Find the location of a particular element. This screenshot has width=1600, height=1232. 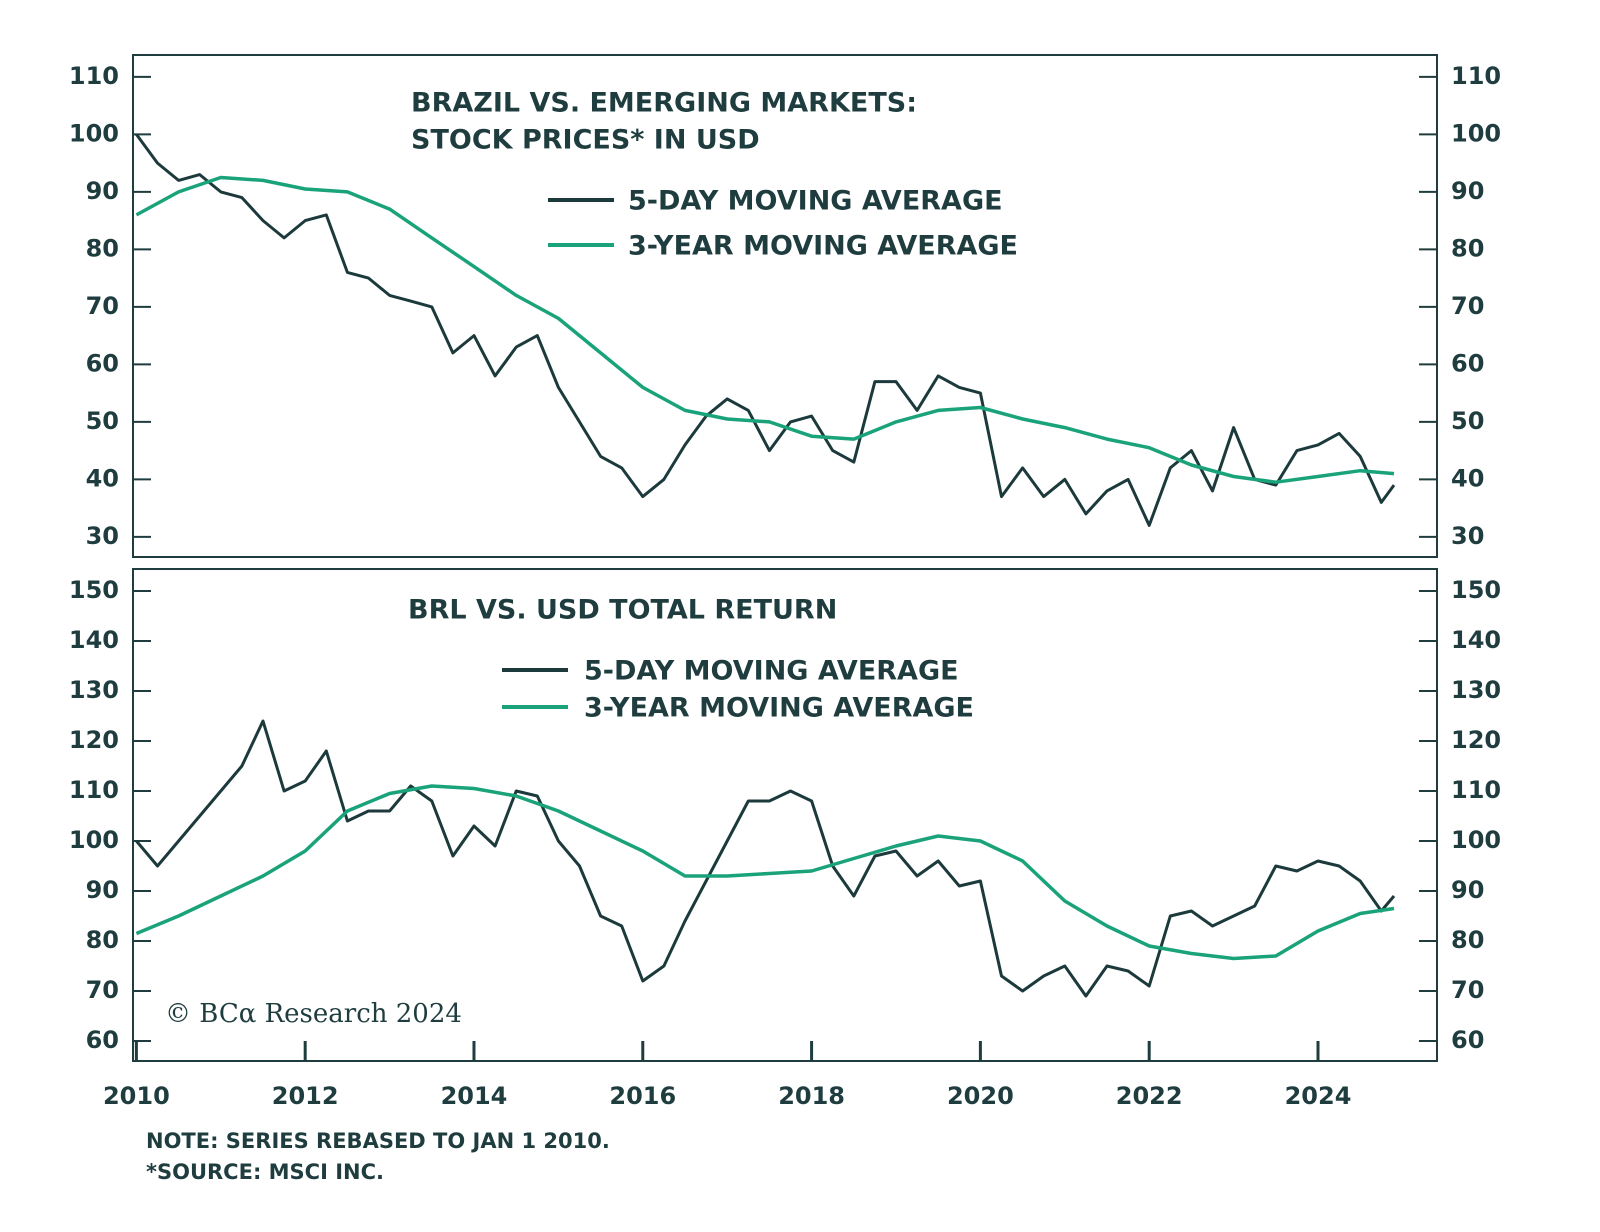

note: NOTE: SERIES REBASED TO JAN 1 2010. is located at coordinates (378, 1141).